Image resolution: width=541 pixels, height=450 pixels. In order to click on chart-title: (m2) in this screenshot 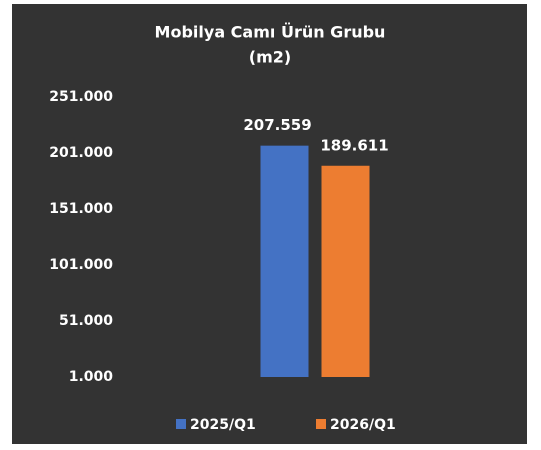, I will do `click(270, 57)`.